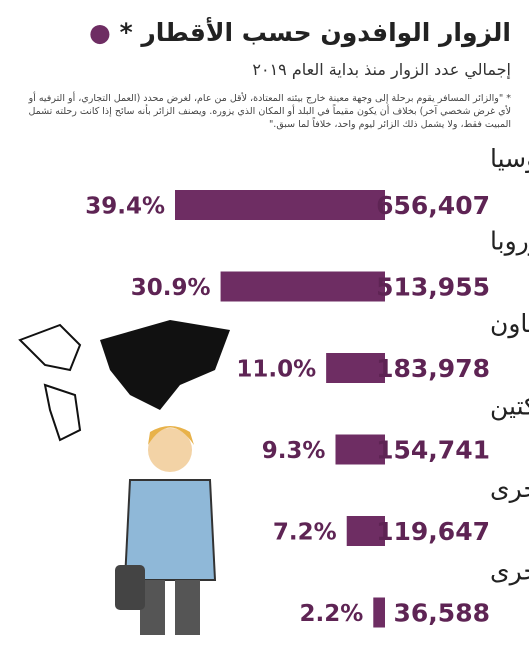 The width and height of the screenshot is (529, 659). I want to click on value-label: 154,741, so click(433, 450).